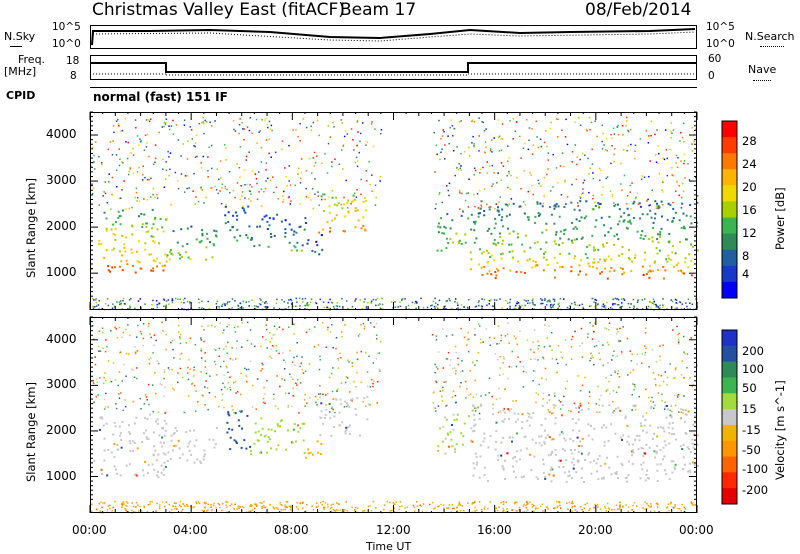 Image resolution: width=800 pixels, height=554 pixels. Describe the element at coordinates (729, 129) in the screenshot. I see `colorbar-swatch` at that location.